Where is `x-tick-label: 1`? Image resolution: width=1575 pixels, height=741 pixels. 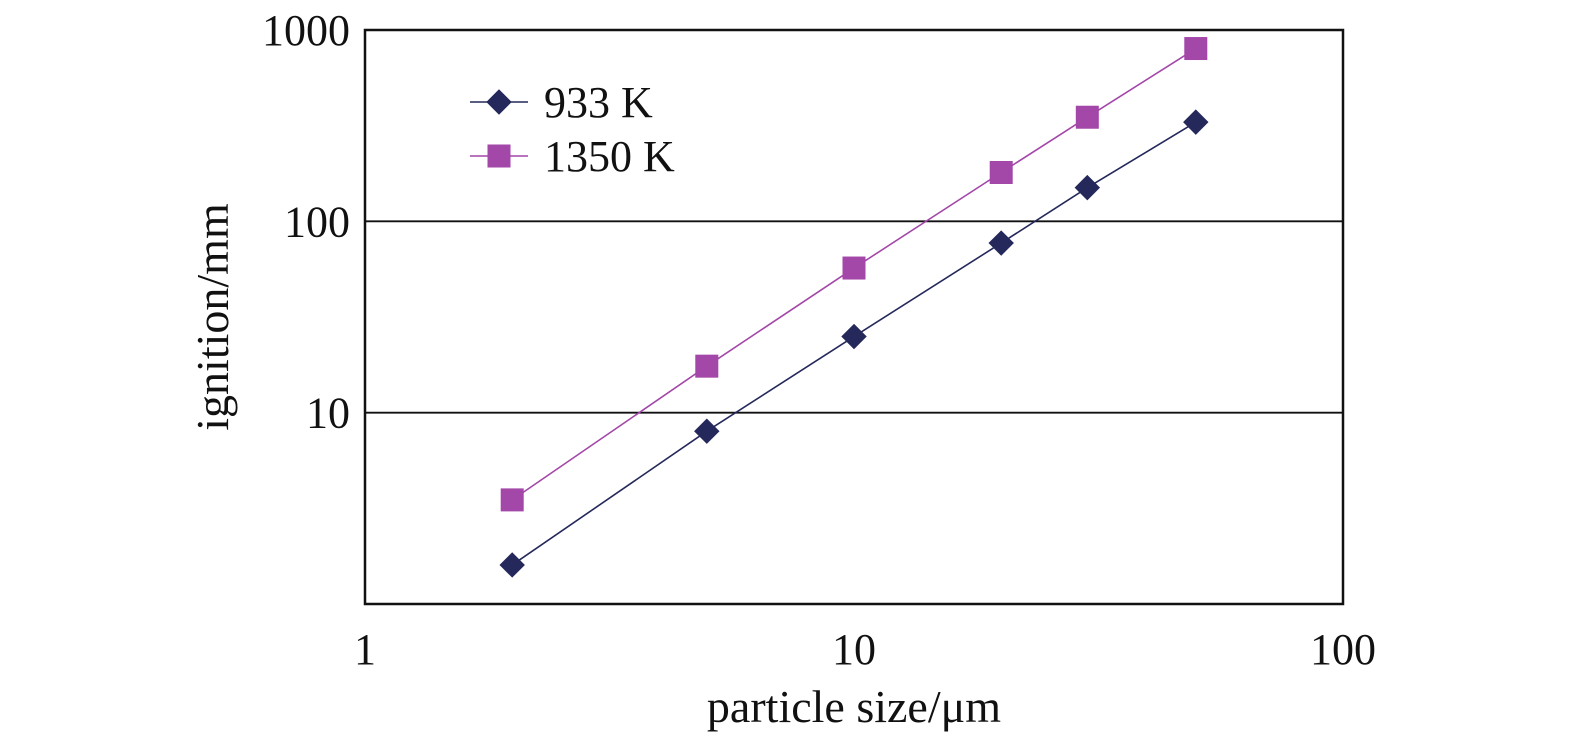
x-tick-label: 1 is located at coordinates (365, 649).